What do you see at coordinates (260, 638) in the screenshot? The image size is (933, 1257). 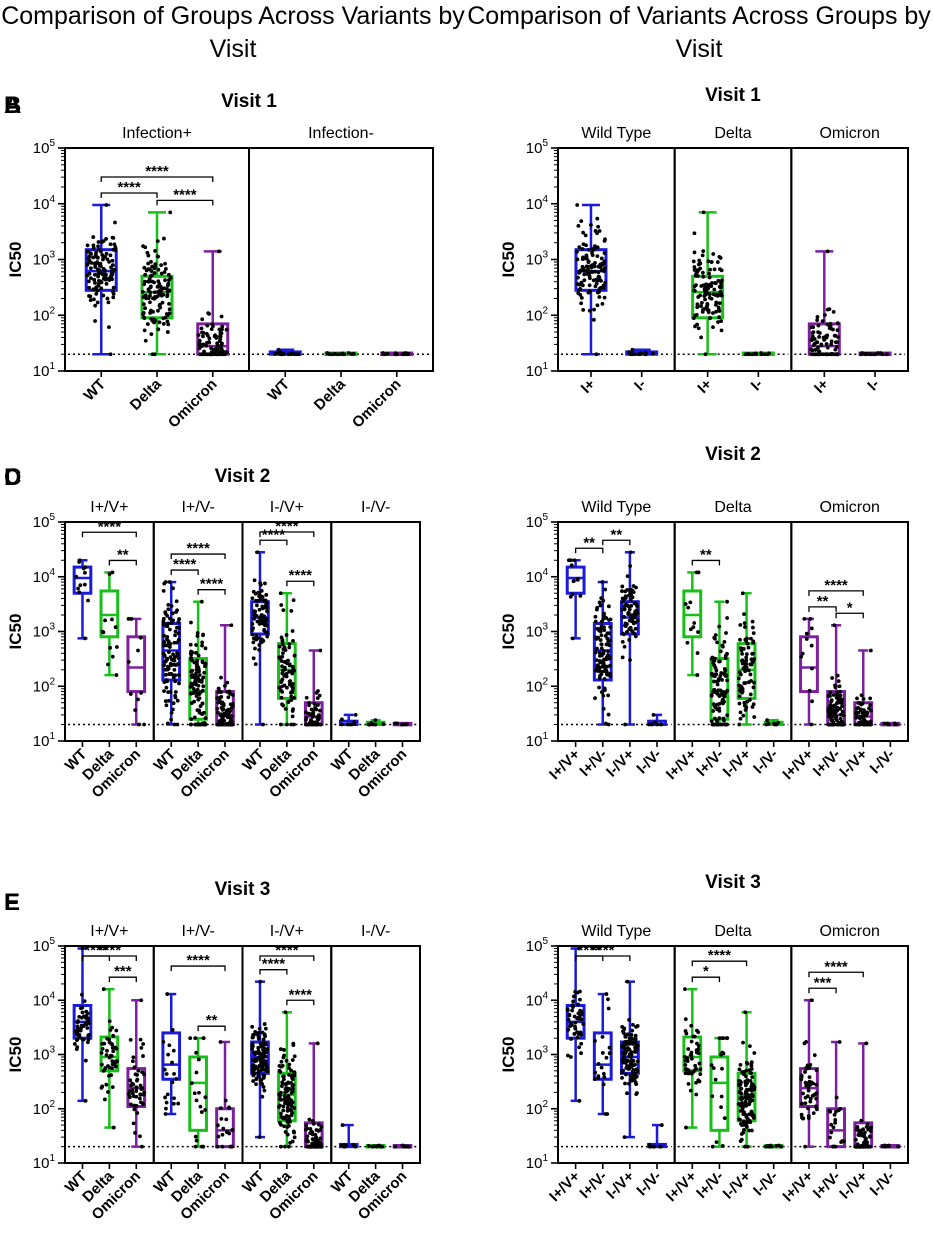 I see `box-wt` at bounding box center [260, 638].